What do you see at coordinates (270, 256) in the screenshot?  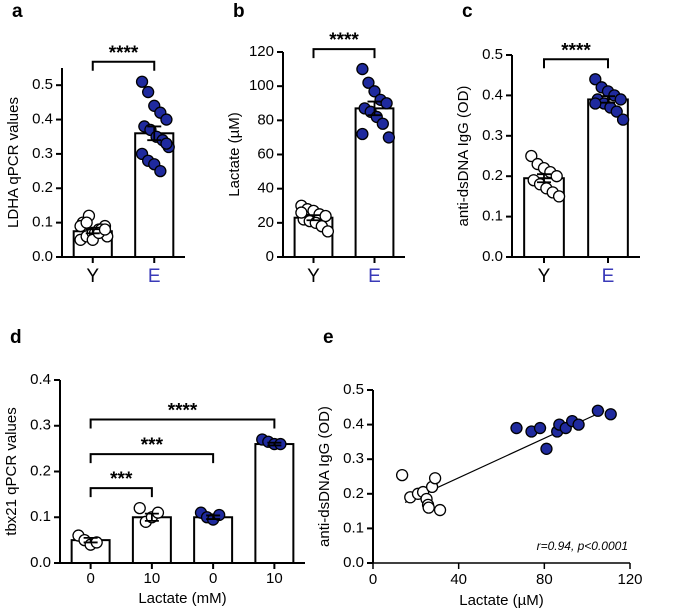 I see `y-tick-label: 0` at bounding box center [270, 256].